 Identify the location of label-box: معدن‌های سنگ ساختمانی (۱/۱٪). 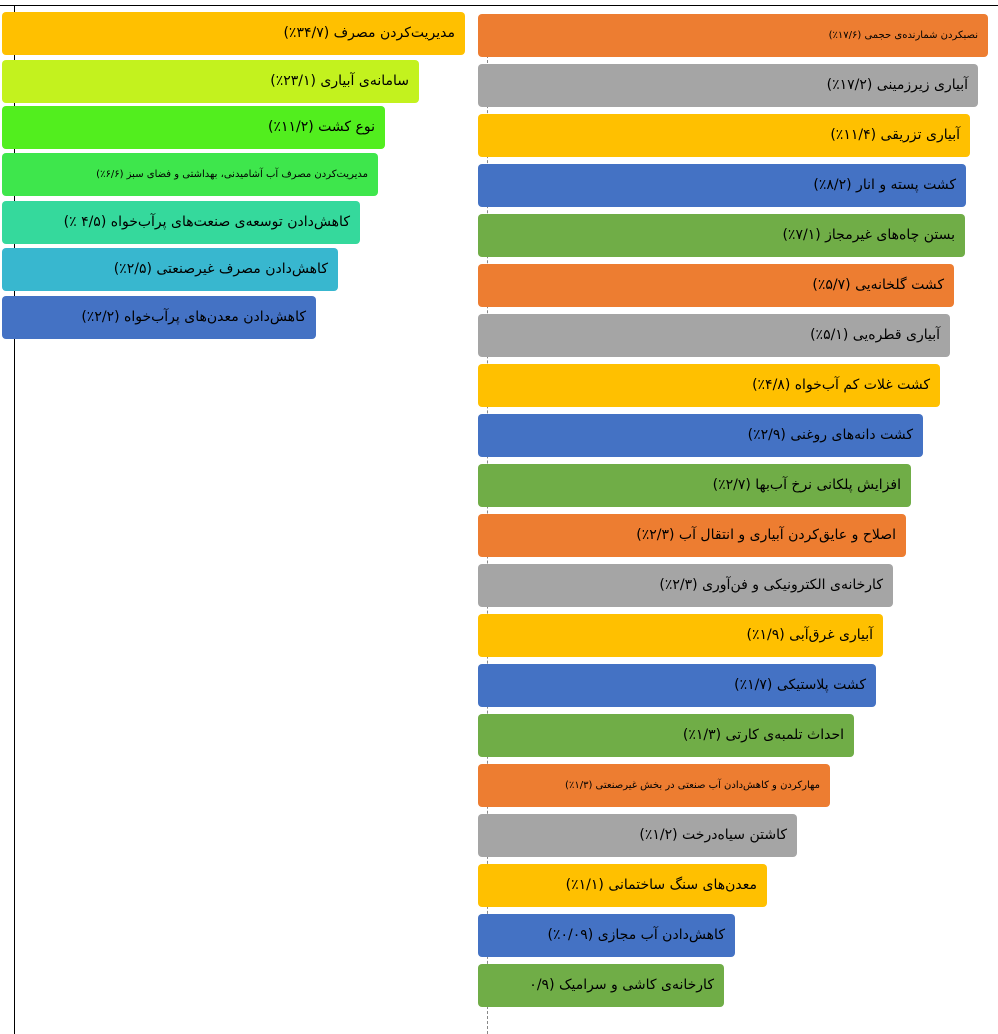
(622, 885).